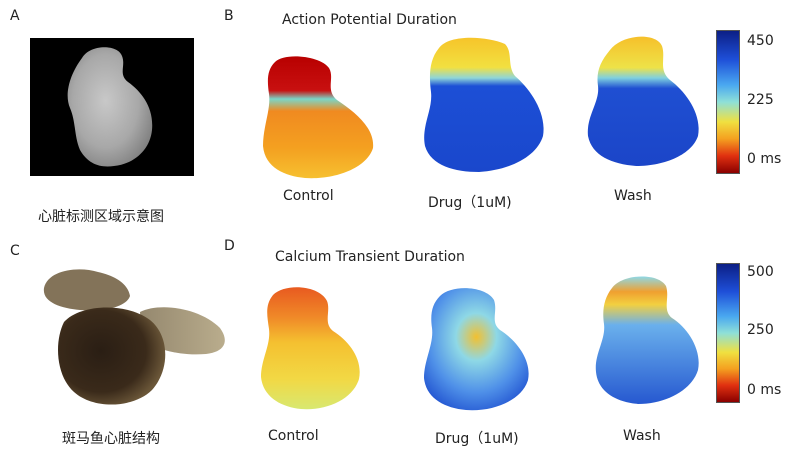 Image resolution: width=797 pixels, height=454 pixels. What do you see at coordinates (132, 337) in the screenshot?
I see `zebrafish-heart-photo` at bounding box center [132, 337].